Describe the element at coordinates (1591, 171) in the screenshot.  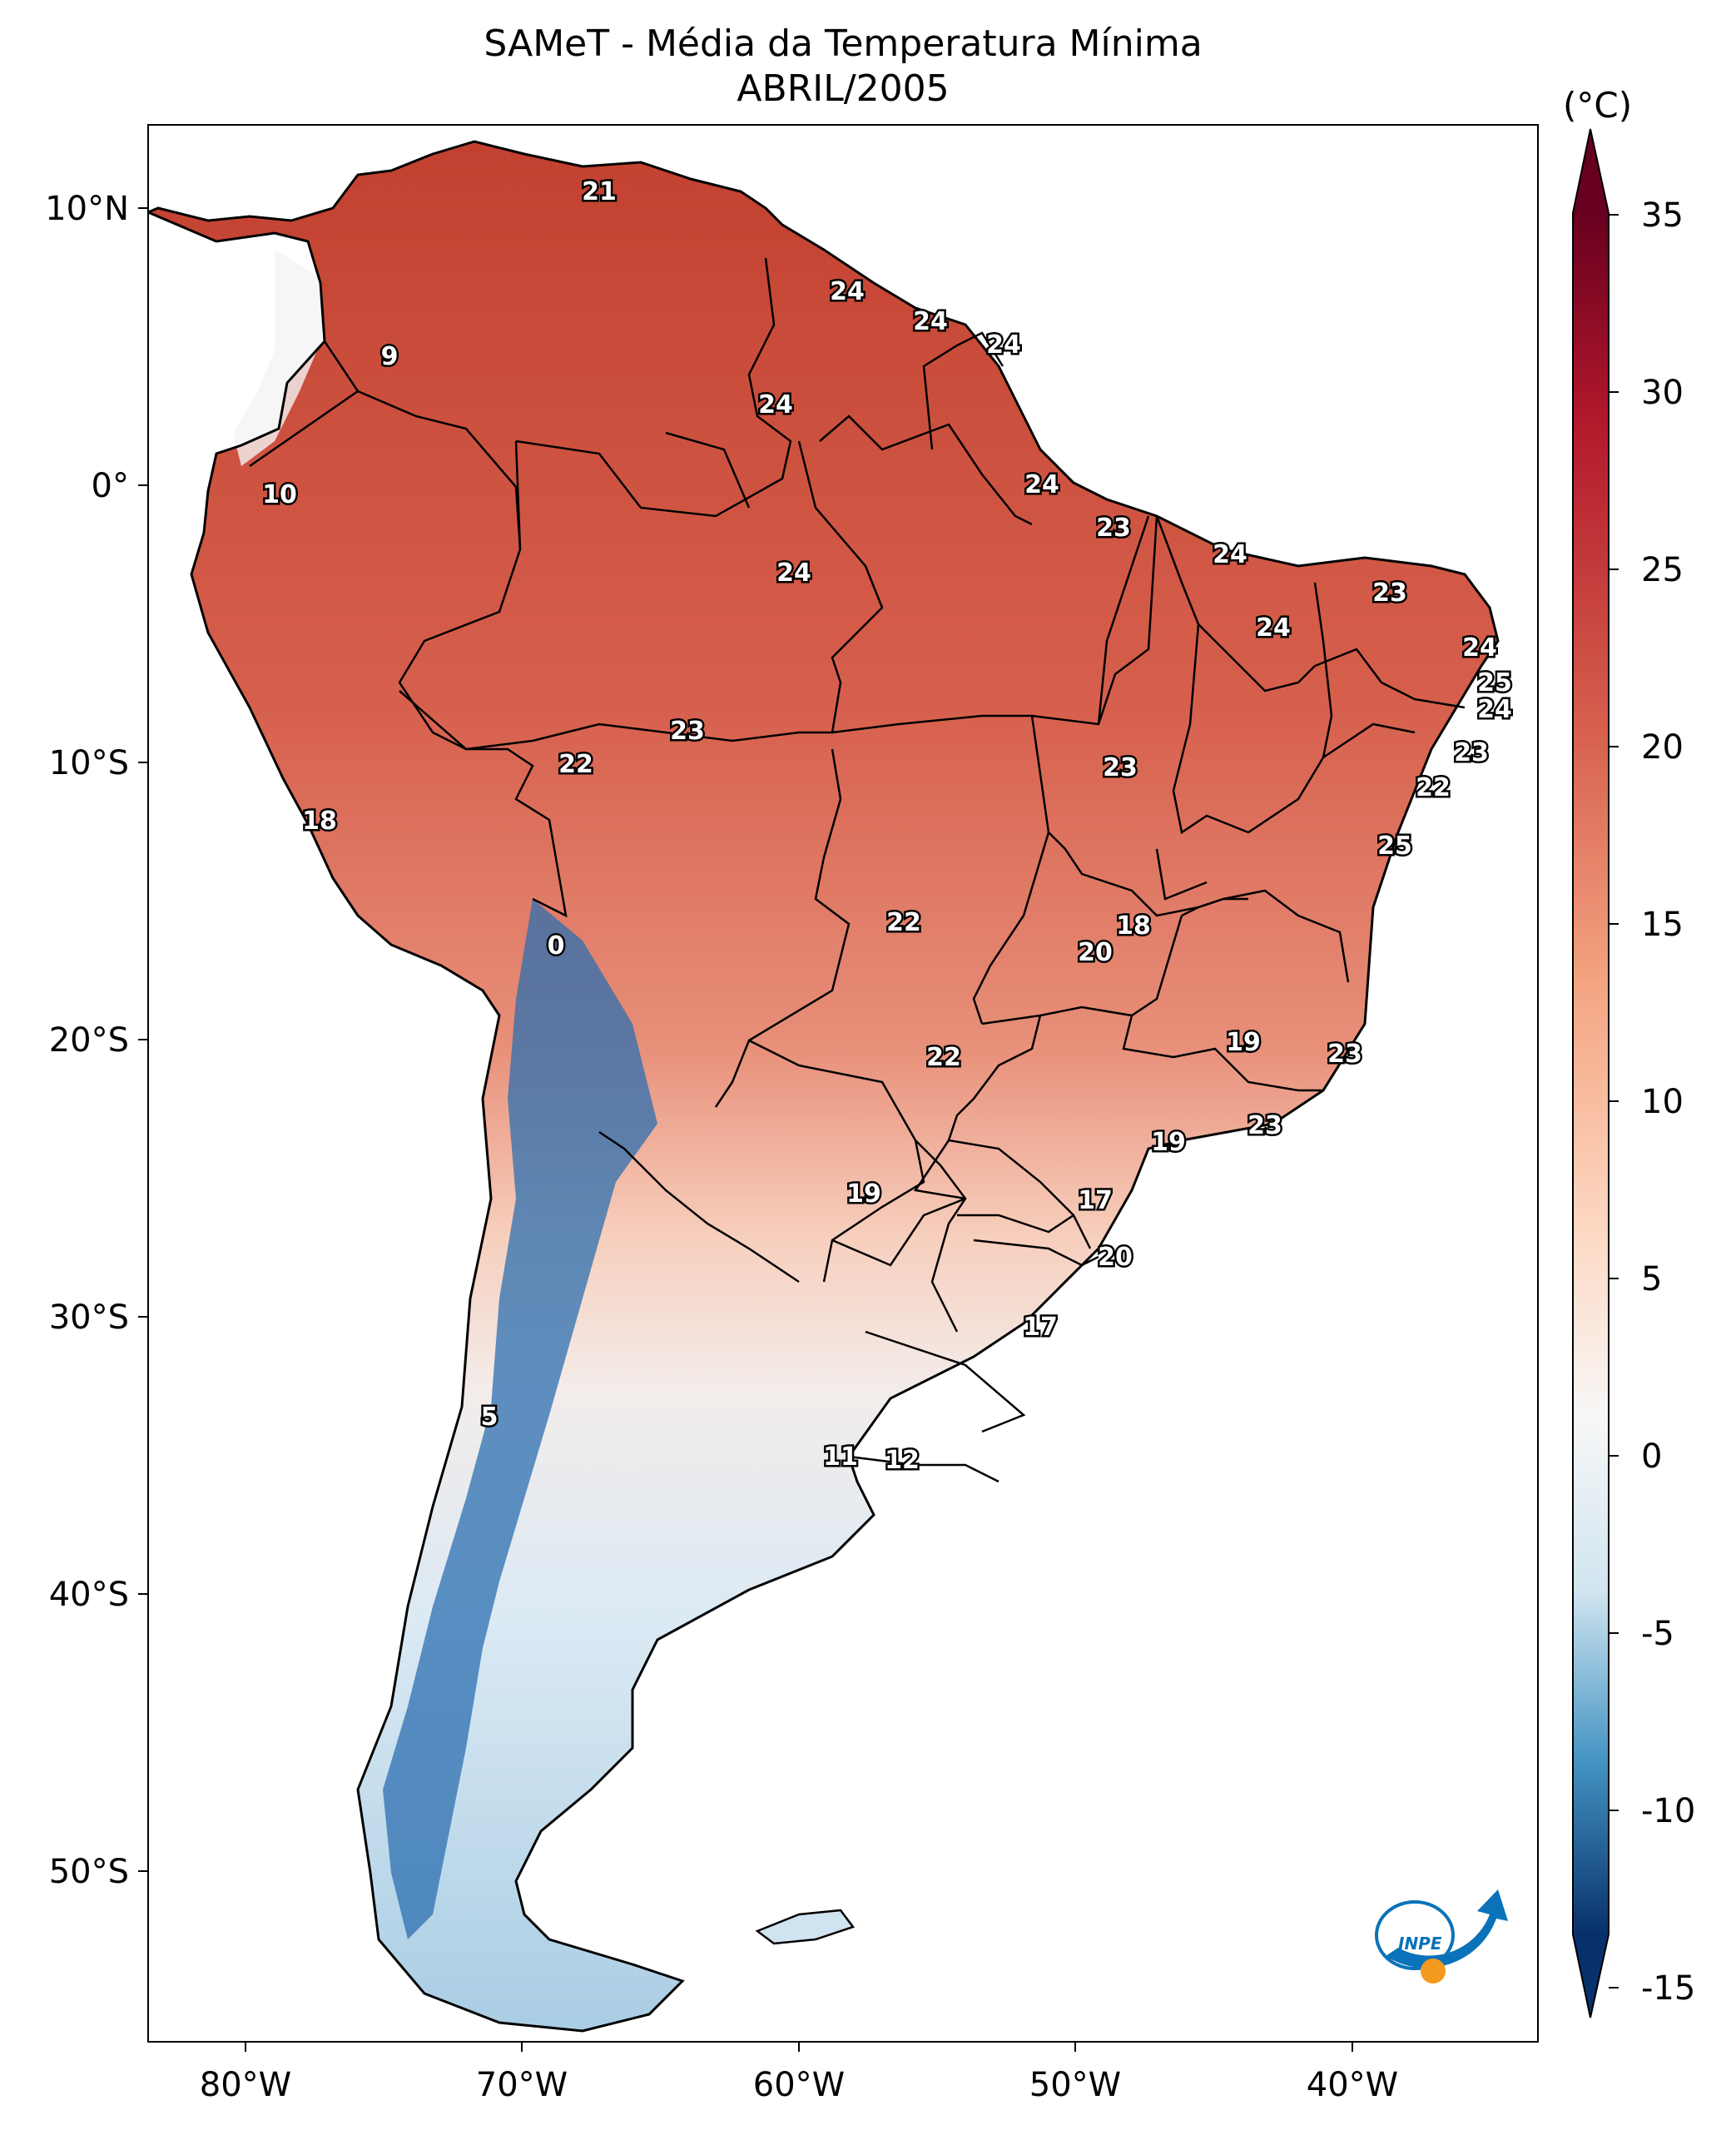
I see `colorbar-top-arrow` at that location.